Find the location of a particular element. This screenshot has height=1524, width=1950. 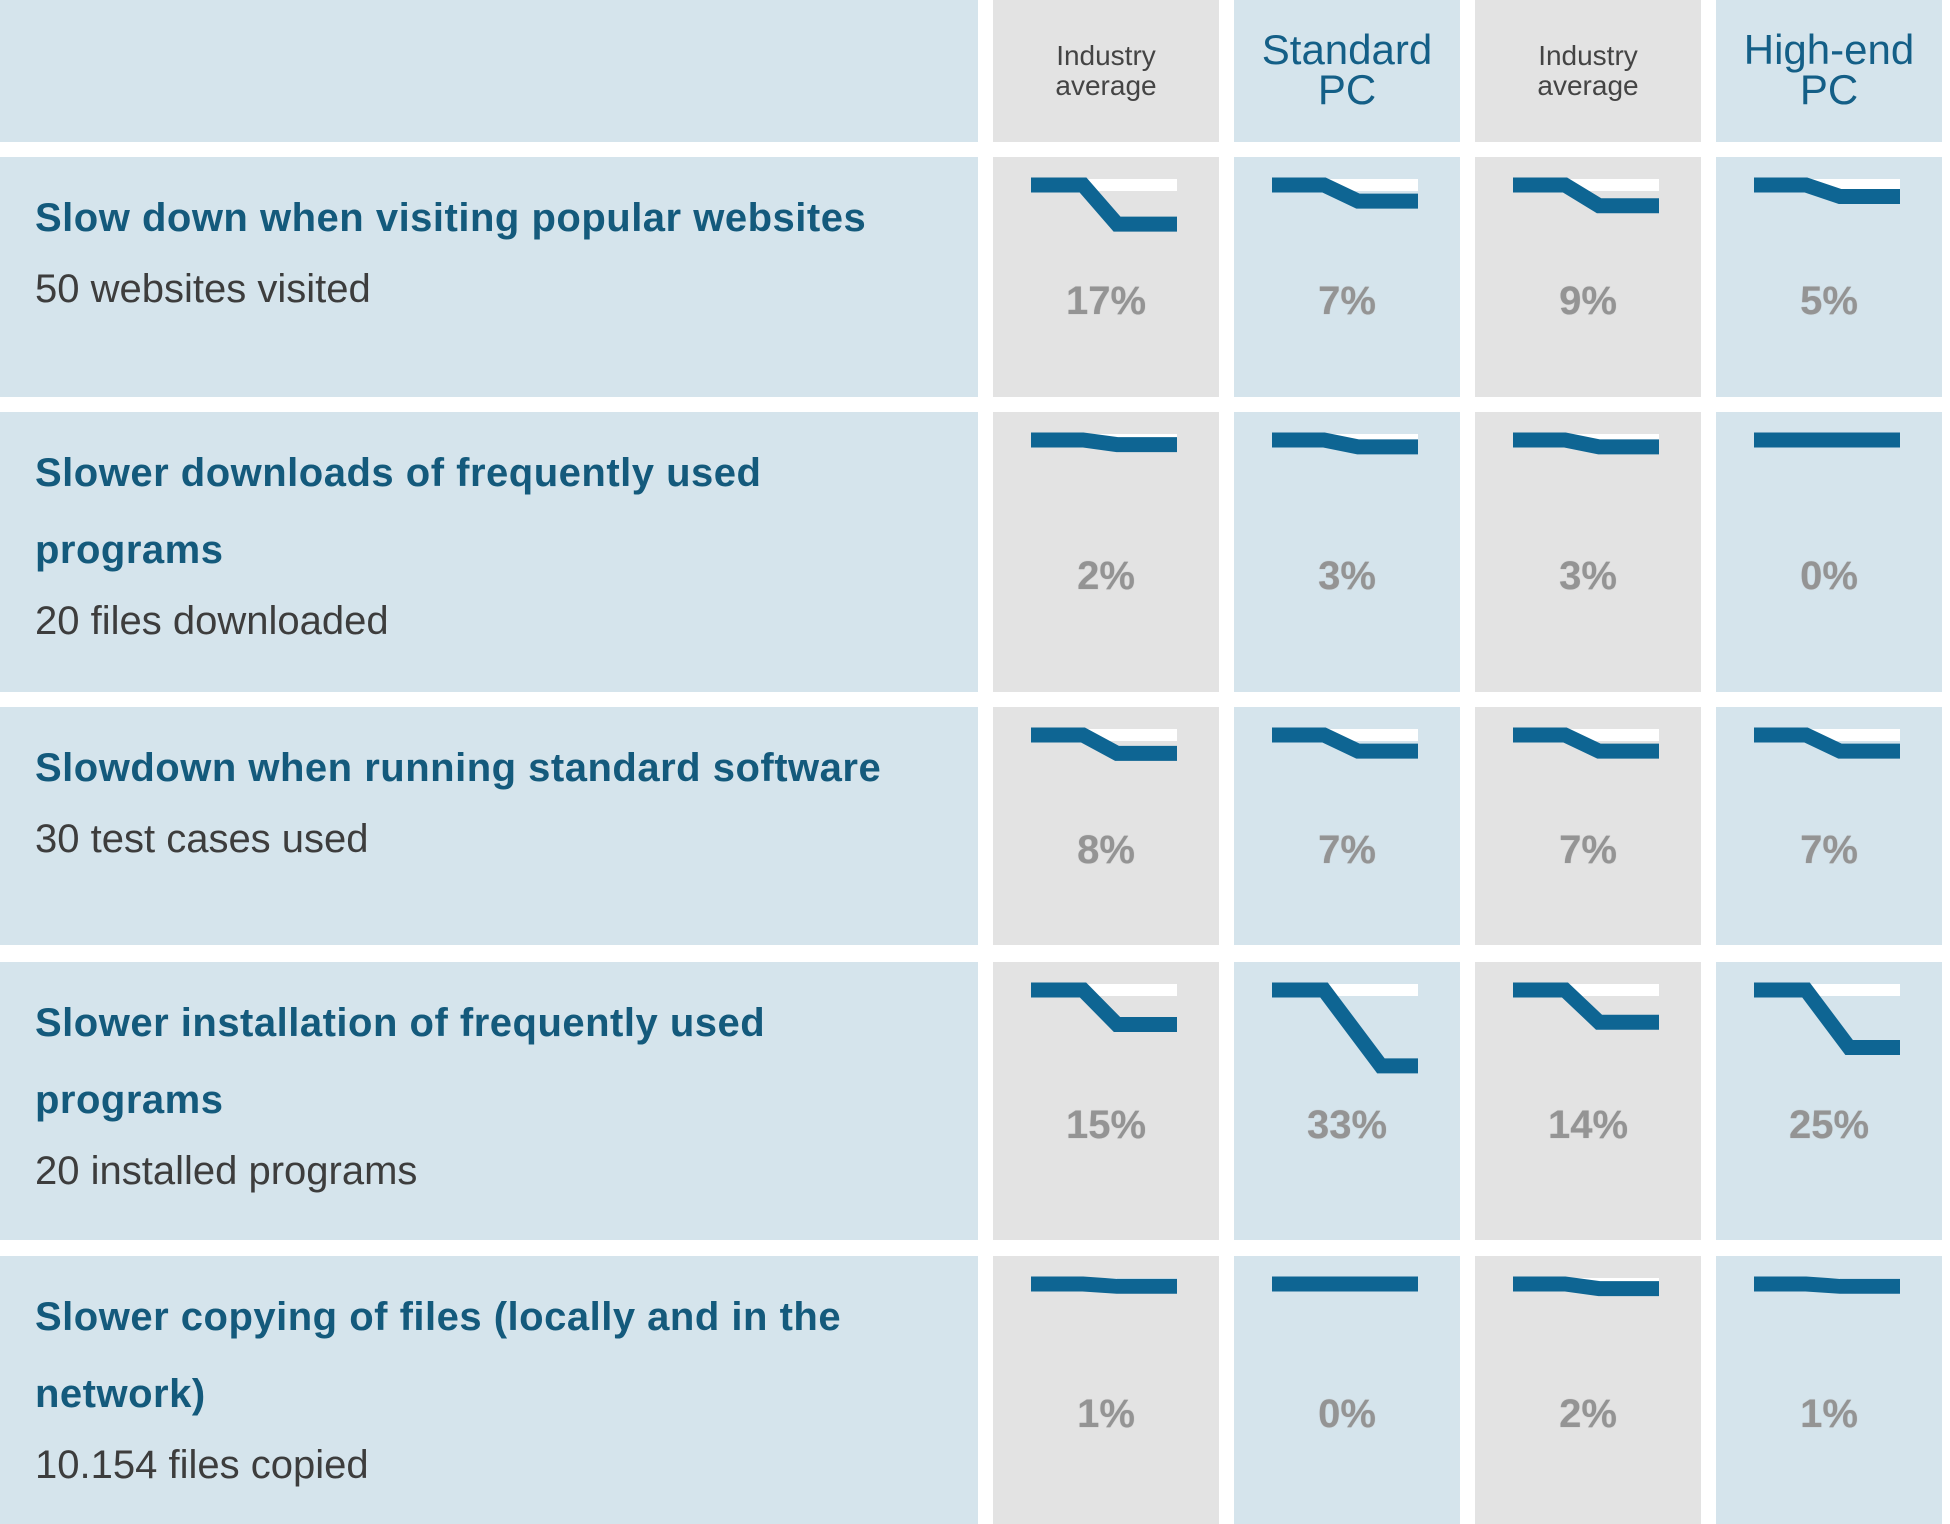

row-subtitle: 20 files downloaded is located at coordinates (212, 621).